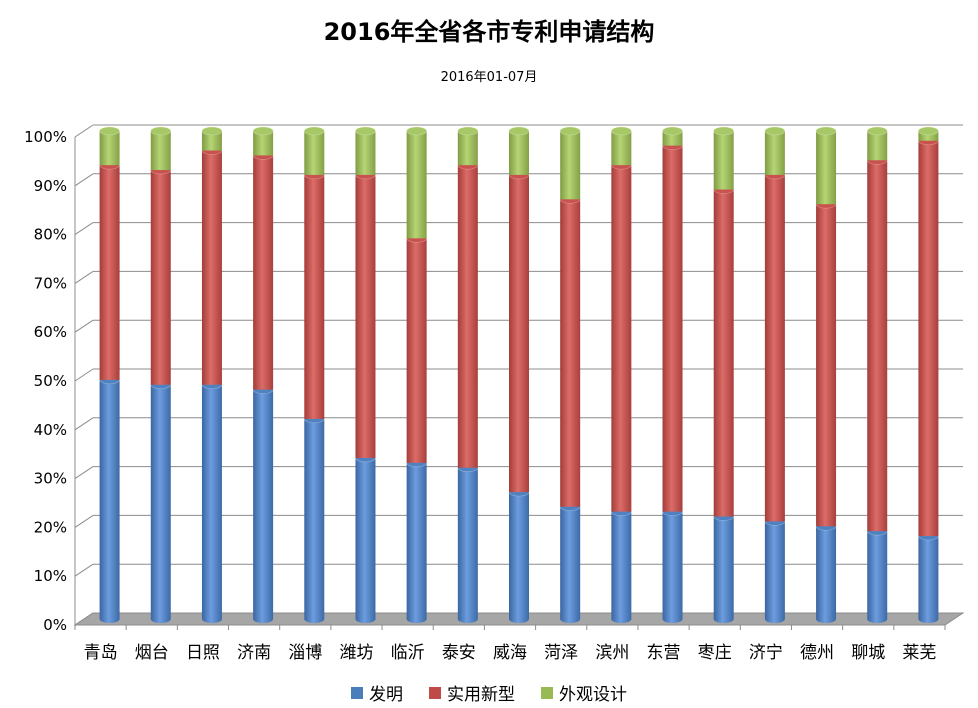  I want to click on y-tick-label: 70%, so click(50, 283).